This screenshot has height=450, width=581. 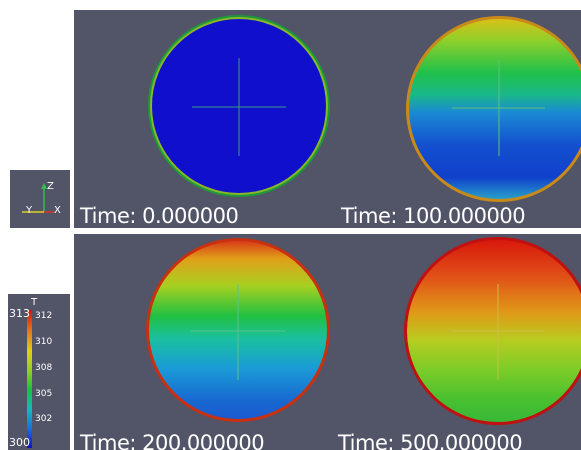 What do you see at coordinates (44, 368) in the screenshot?
I see `legend-tick: 308` at bounding box center [44, 368].